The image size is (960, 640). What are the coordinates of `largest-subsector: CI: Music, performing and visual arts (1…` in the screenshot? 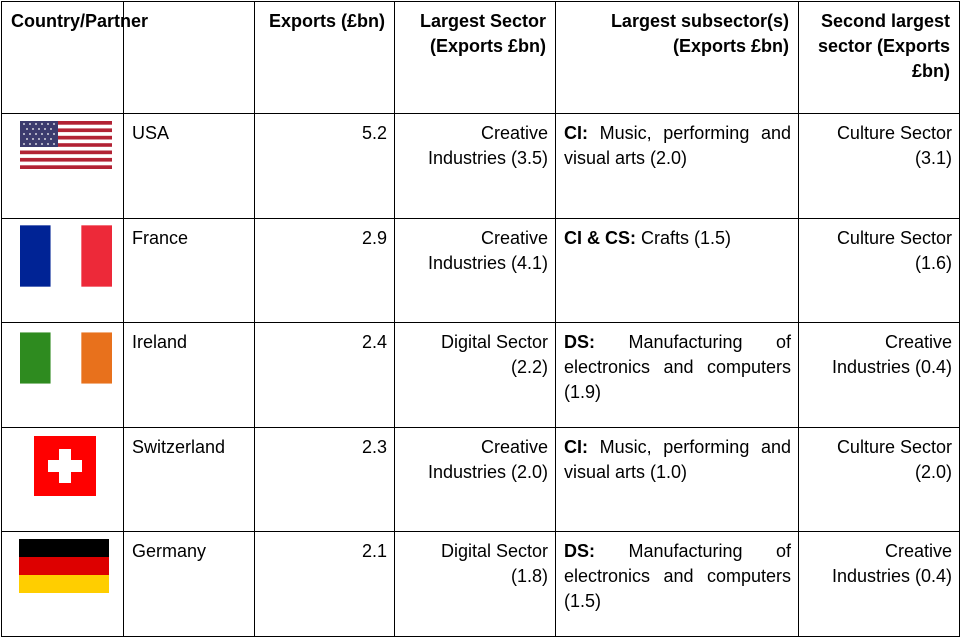 It's located at (677, 479).